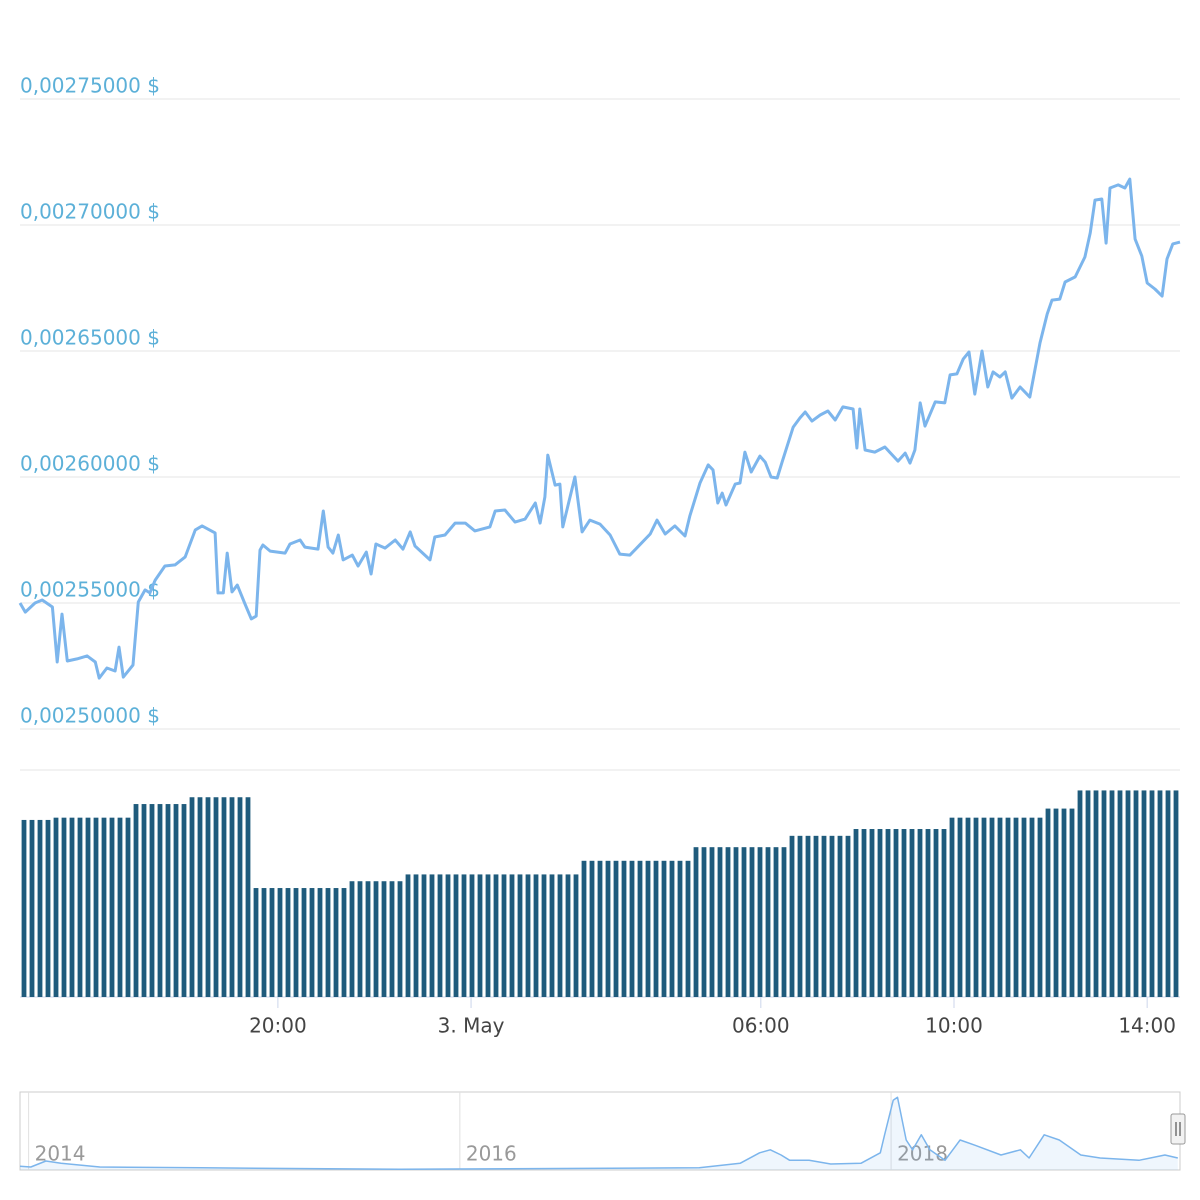  What do you see at coordinates (922, 1154) in the screenshot?
I see `x-tick-label: 2018` at bounding box center [922, 1154].